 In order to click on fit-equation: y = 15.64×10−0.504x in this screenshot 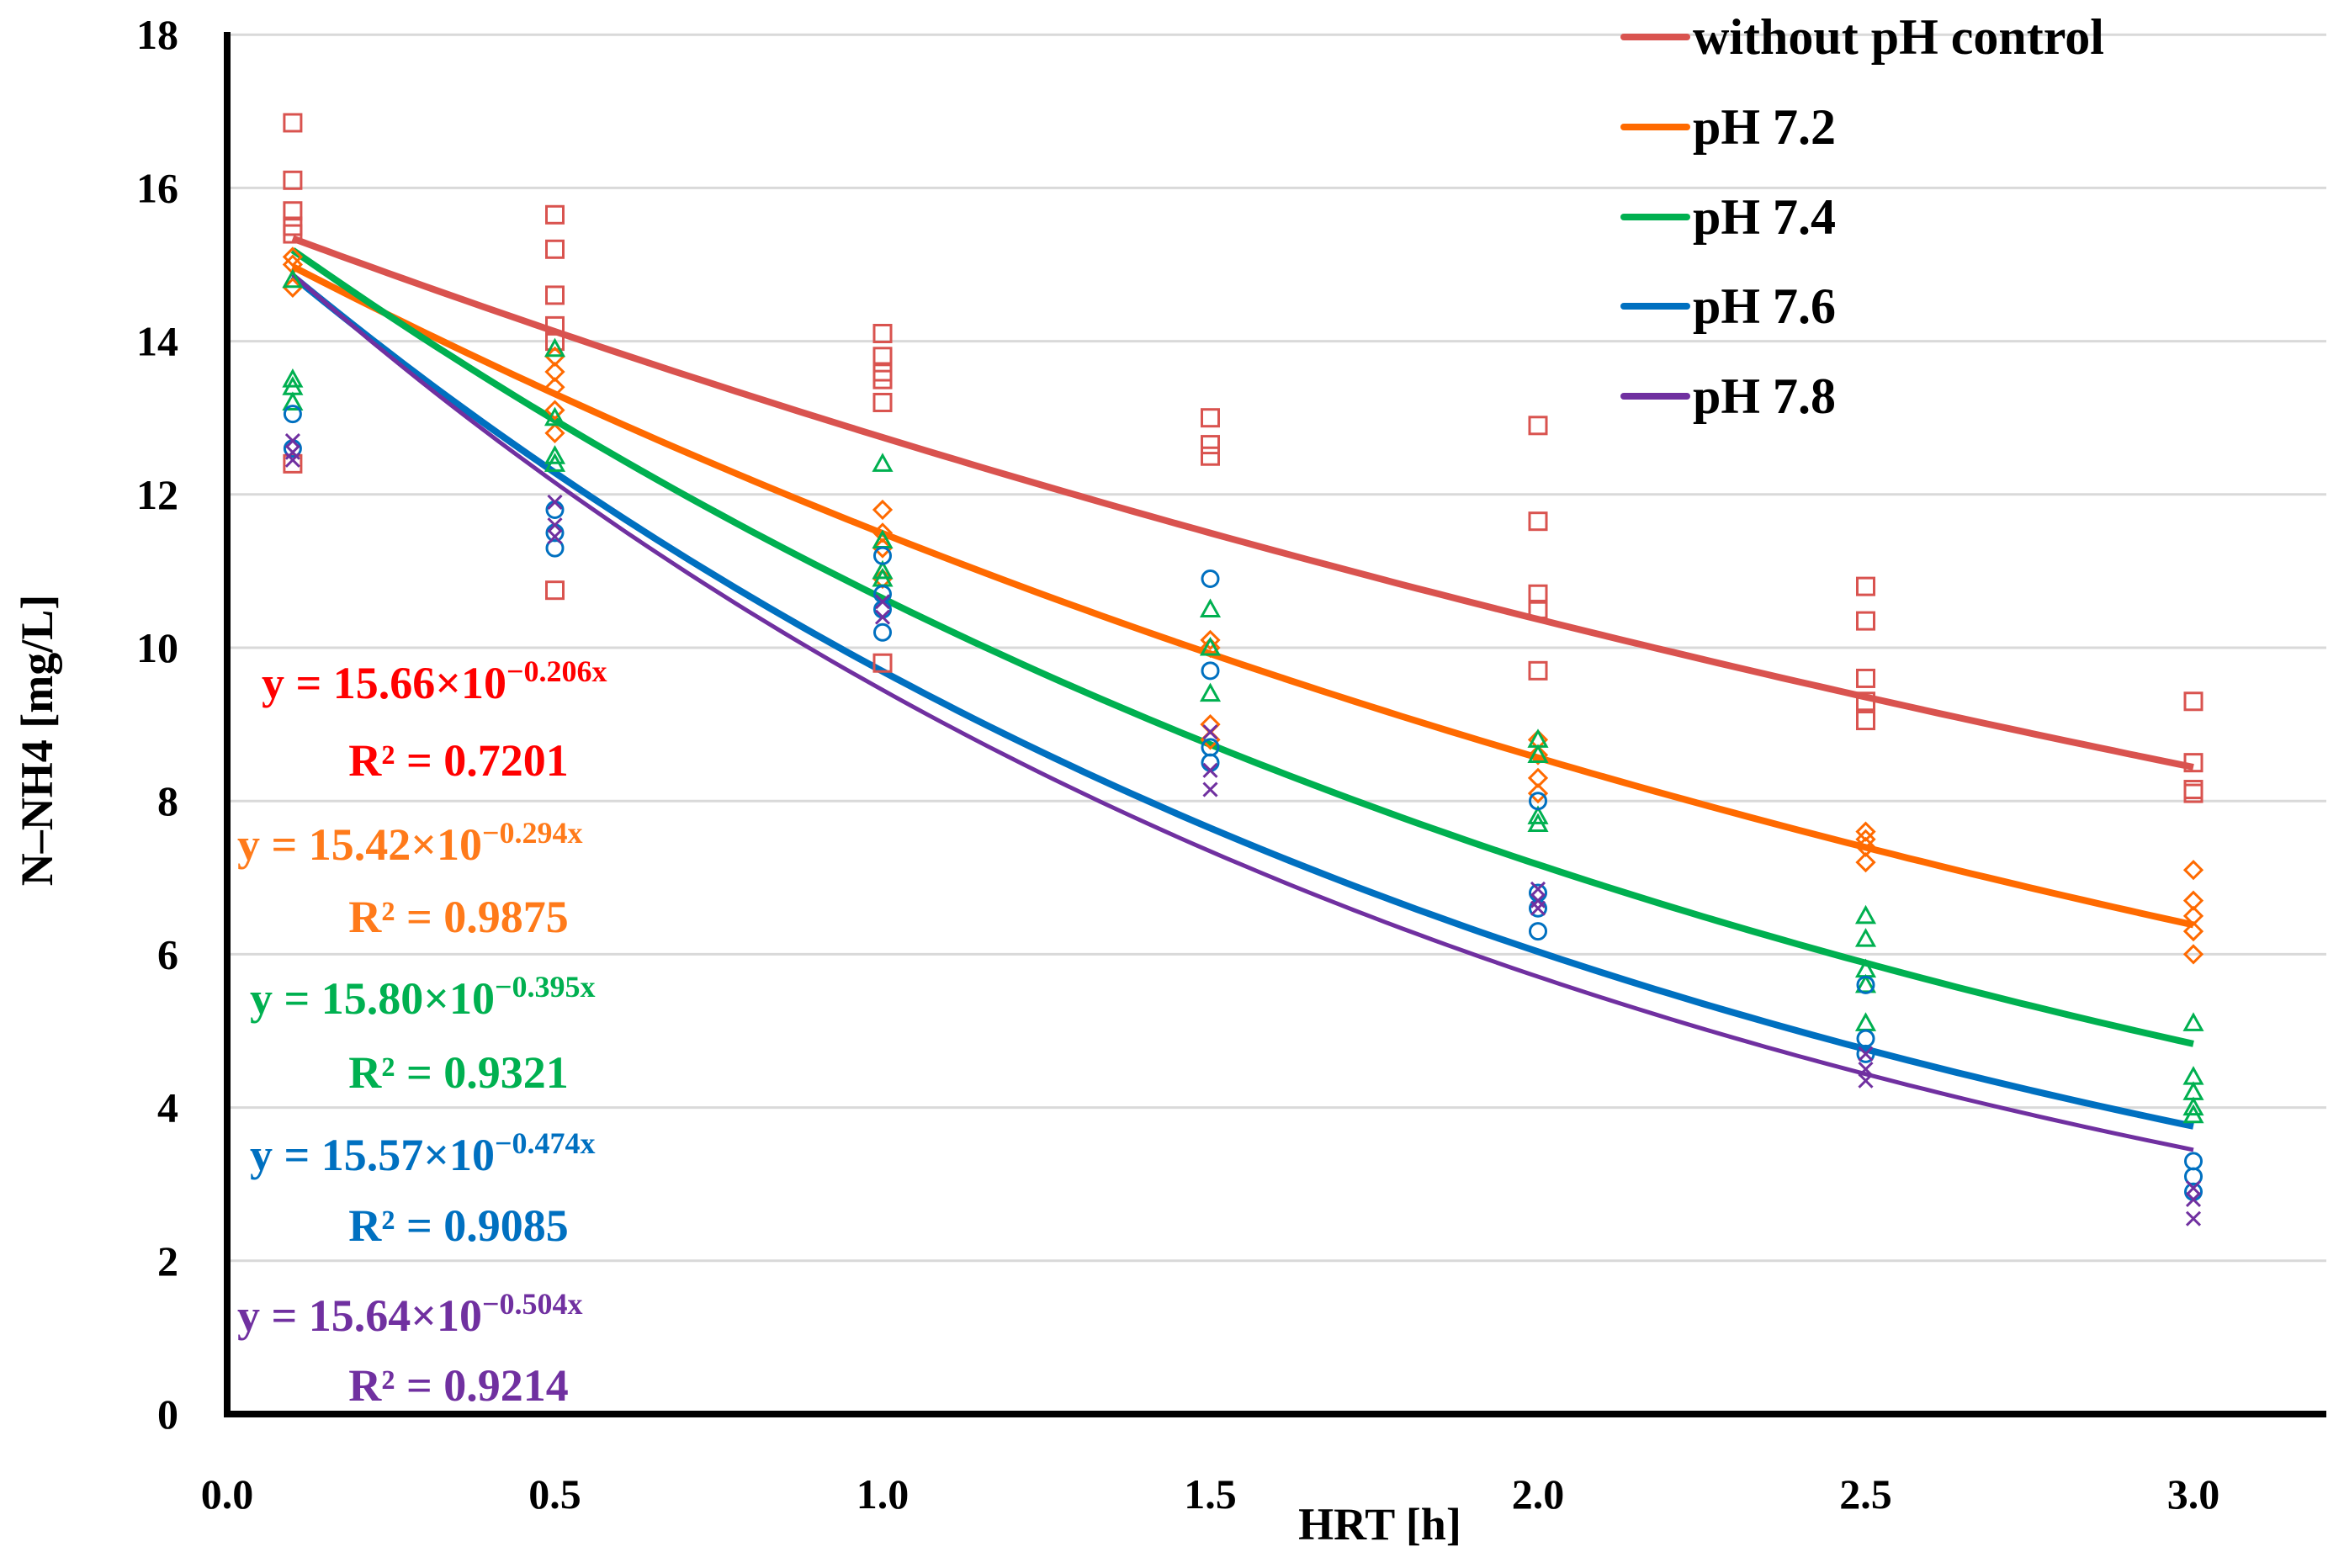, I will do `click(410, 1314)`.